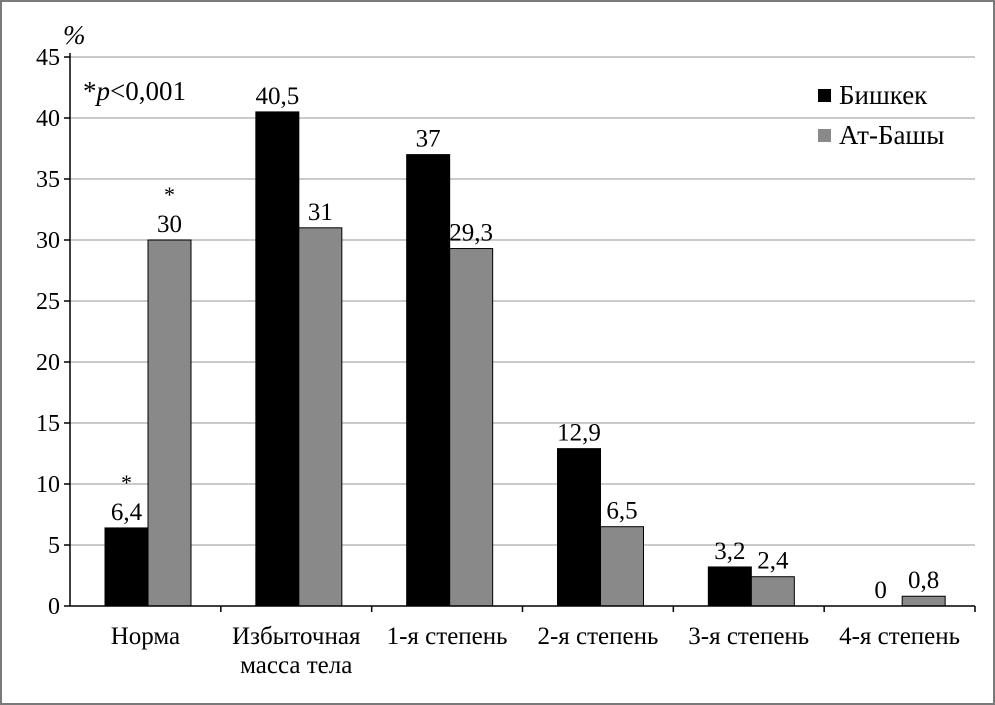  Describe the element at coordinates (134, 91) in the screenshot. I see `significance-note: *p<0,001` at that location.